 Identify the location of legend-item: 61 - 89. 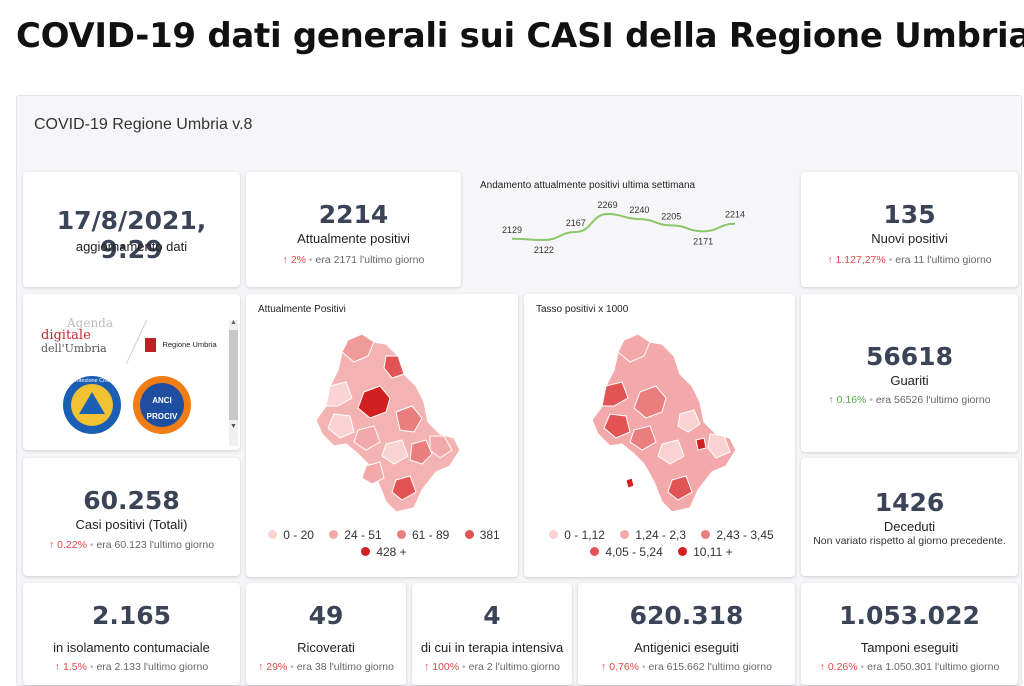
(421, 535).